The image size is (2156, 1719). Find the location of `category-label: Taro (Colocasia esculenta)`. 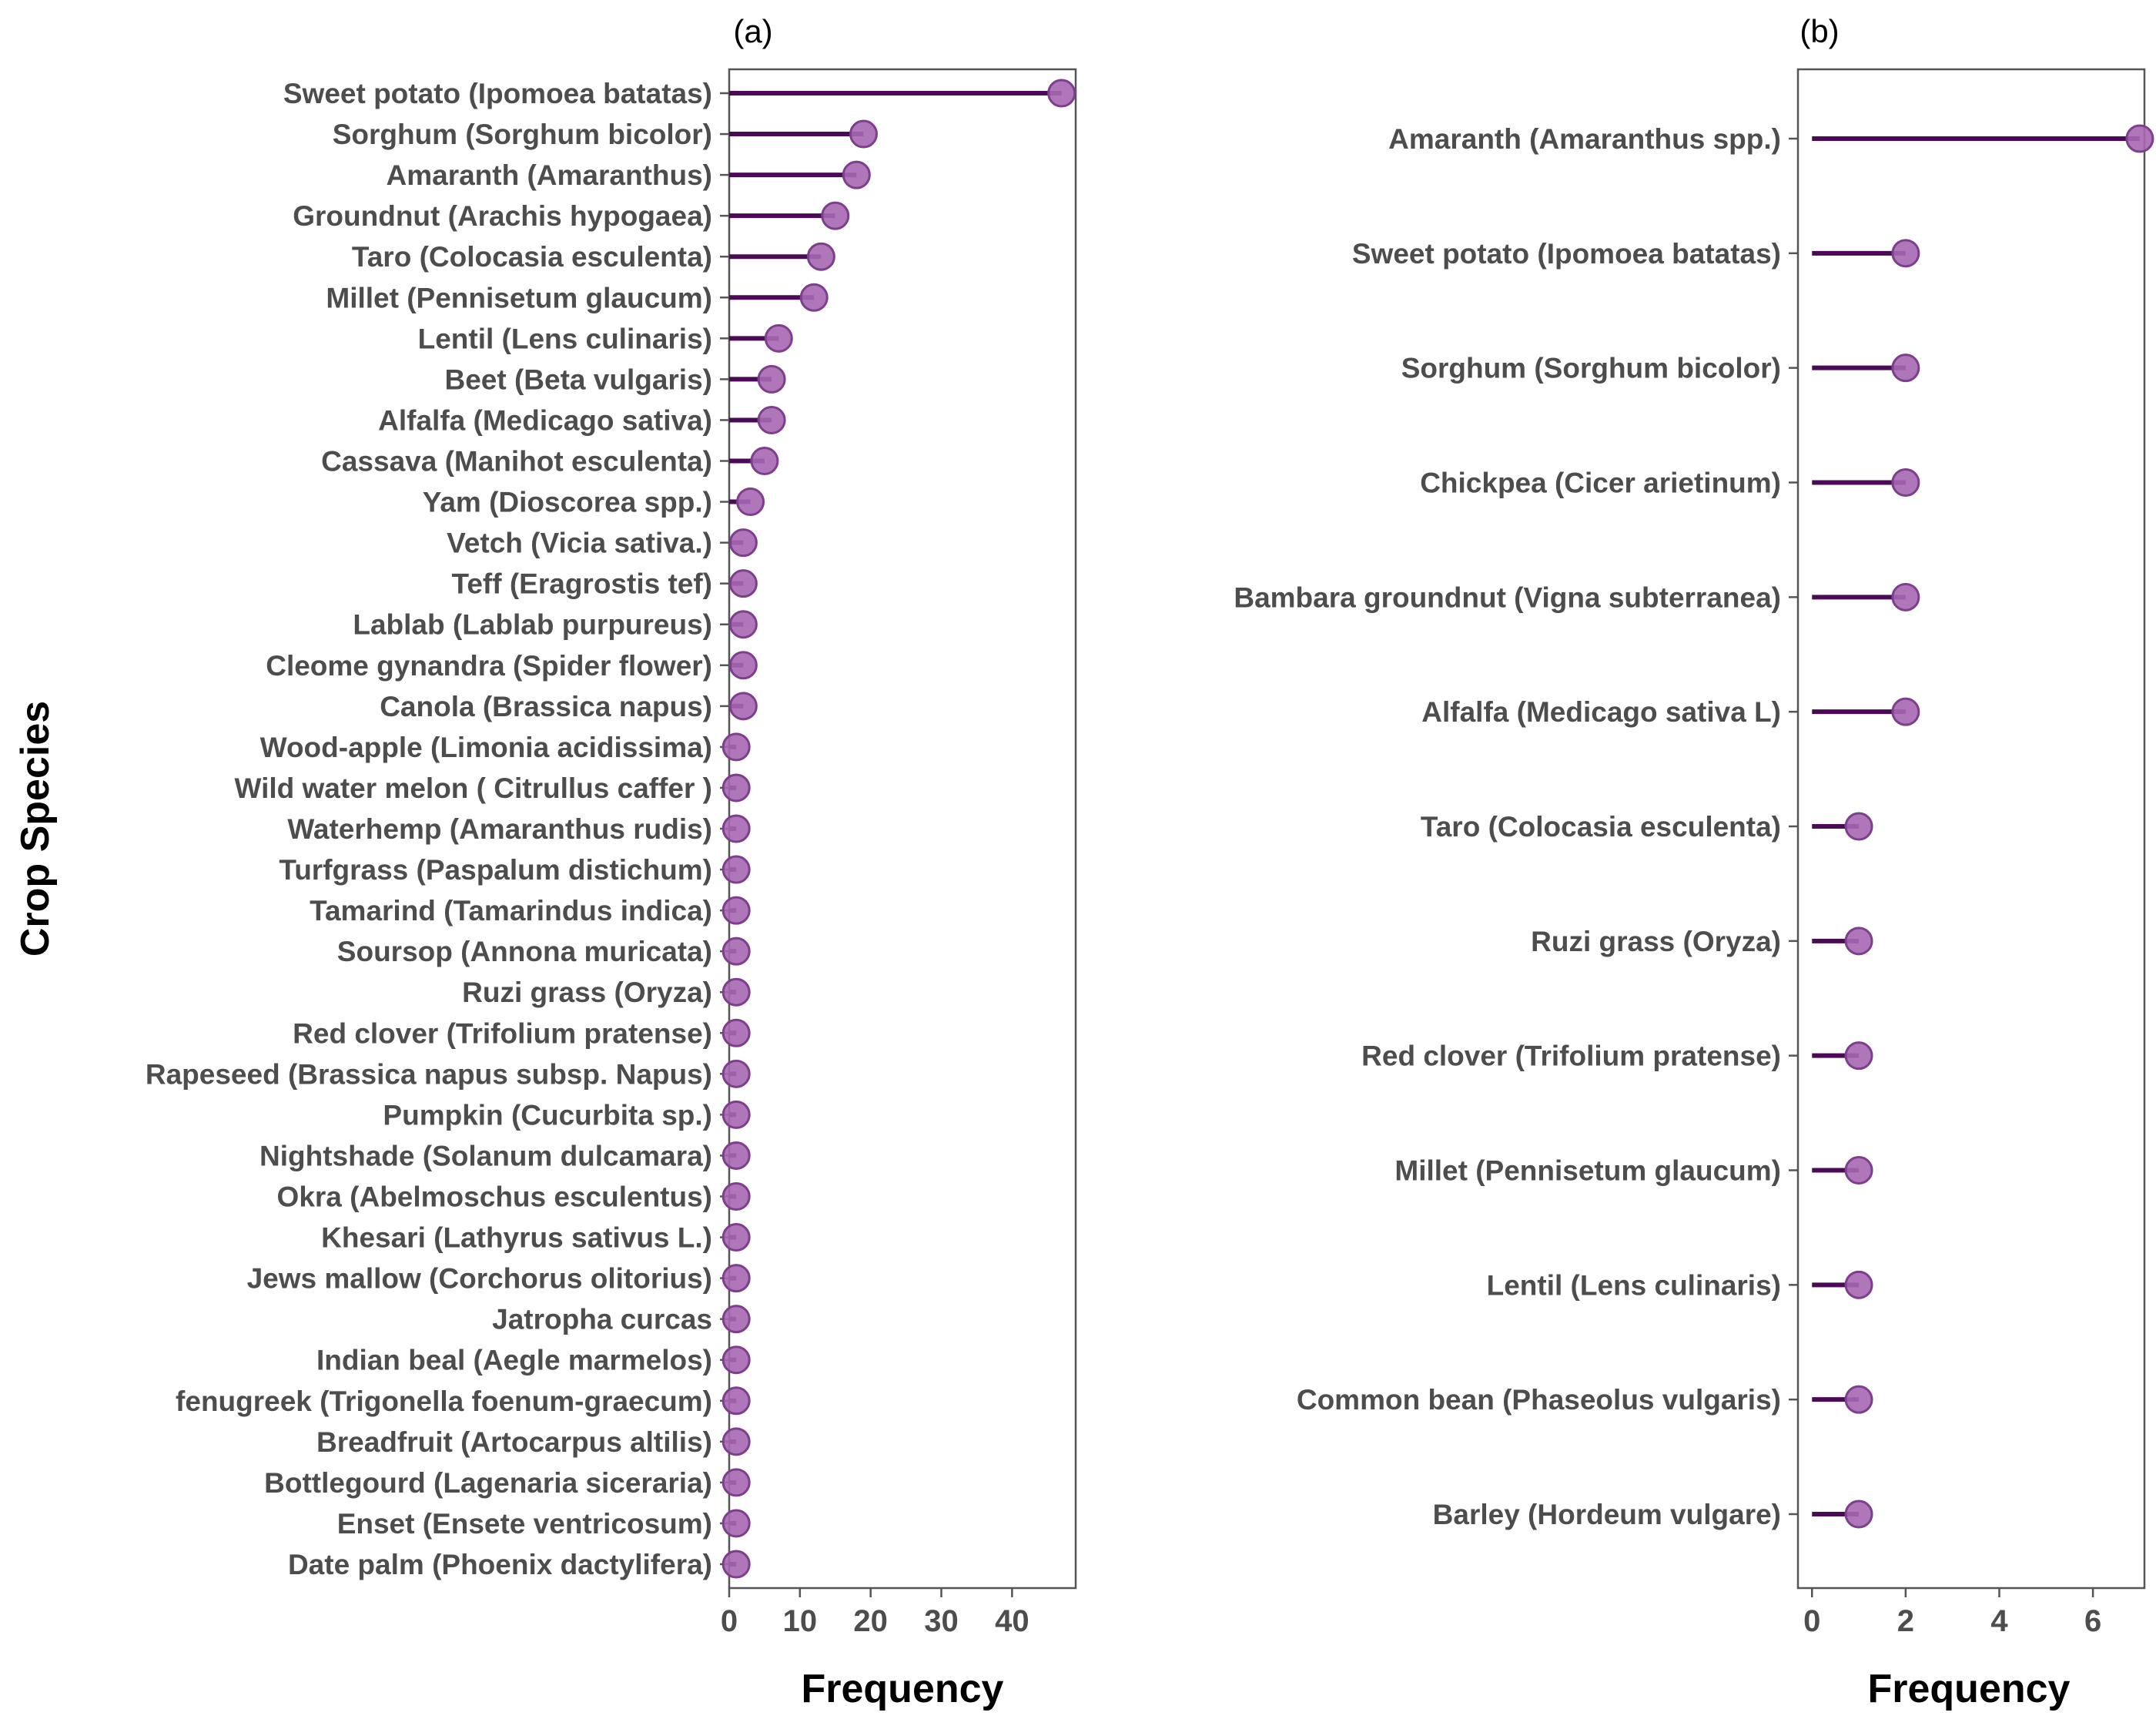

category-label: Taro (Colocasia esculenta) is located at coordinates (1601, 827).